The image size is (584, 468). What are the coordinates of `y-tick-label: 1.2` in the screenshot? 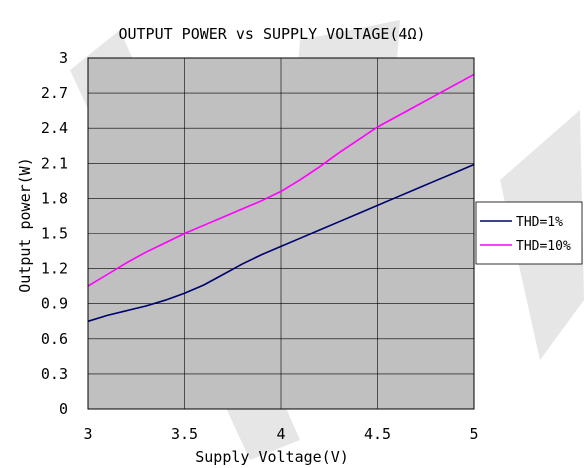 It's located at (54, 269).